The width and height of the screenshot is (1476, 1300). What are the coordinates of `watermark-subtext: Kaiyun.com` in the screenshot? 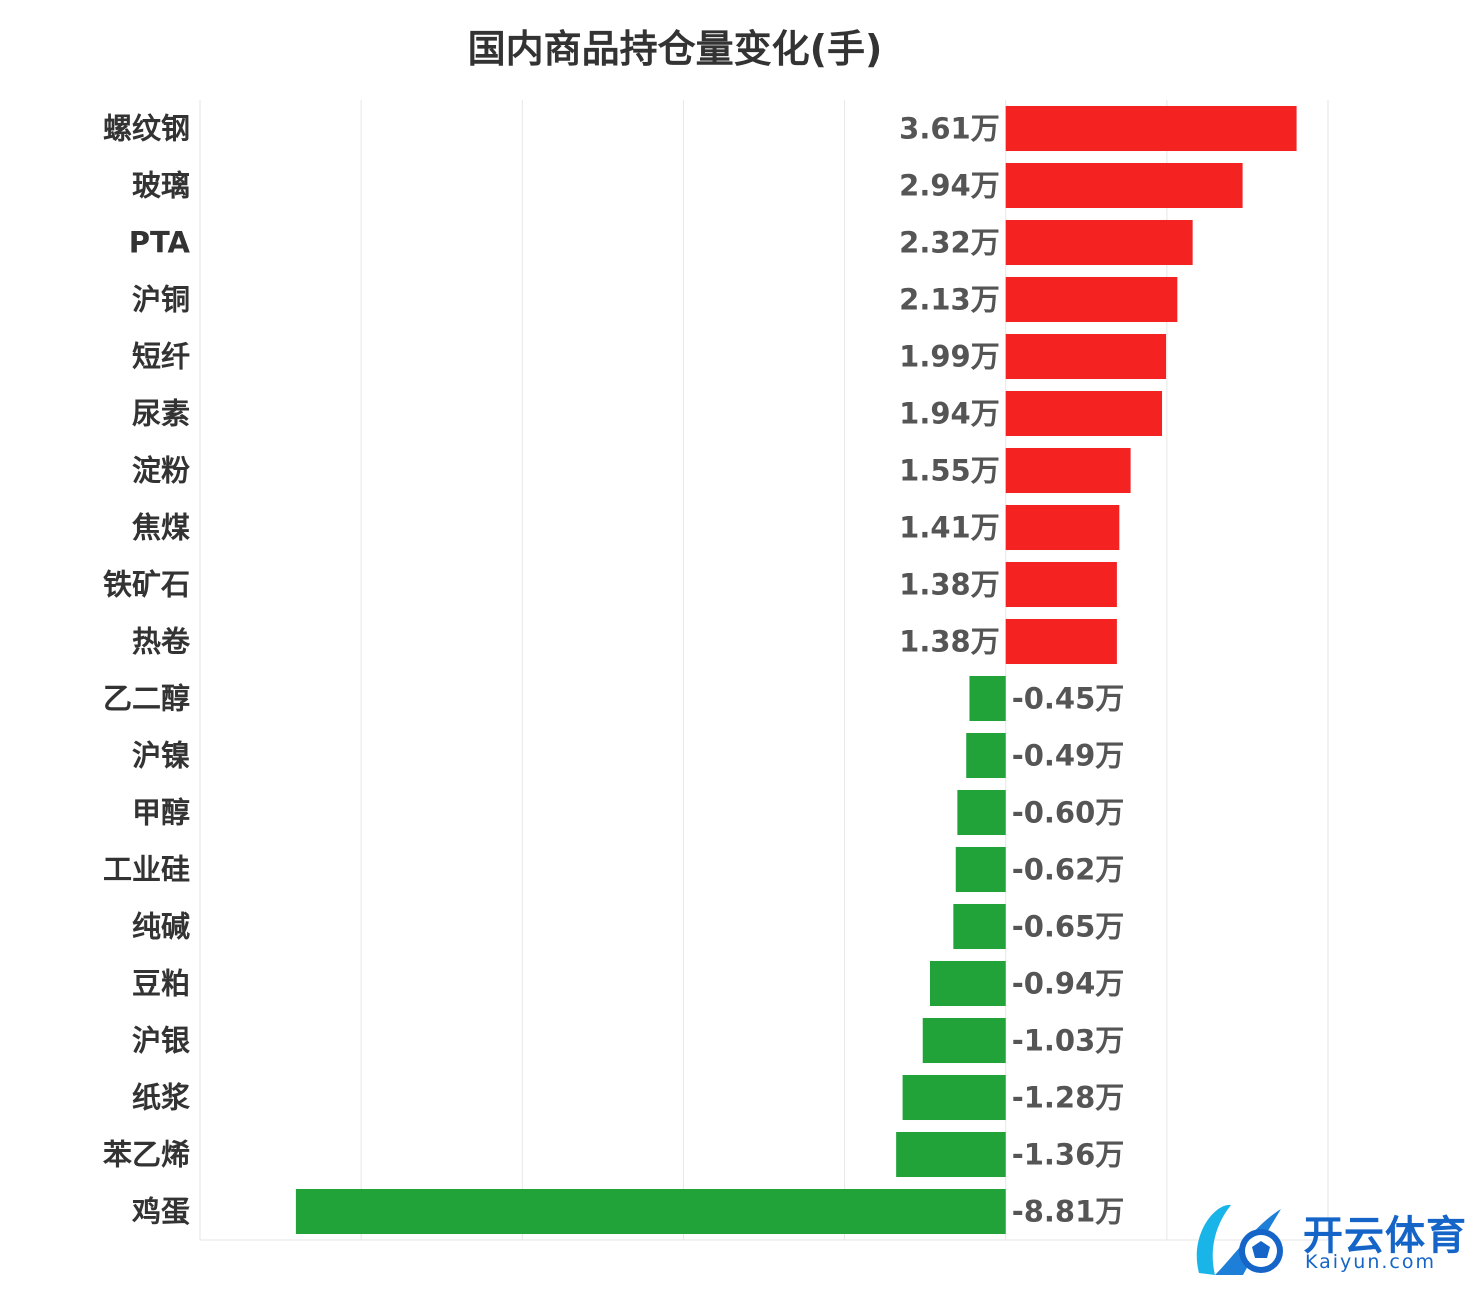 It's located at (1370, 1262).